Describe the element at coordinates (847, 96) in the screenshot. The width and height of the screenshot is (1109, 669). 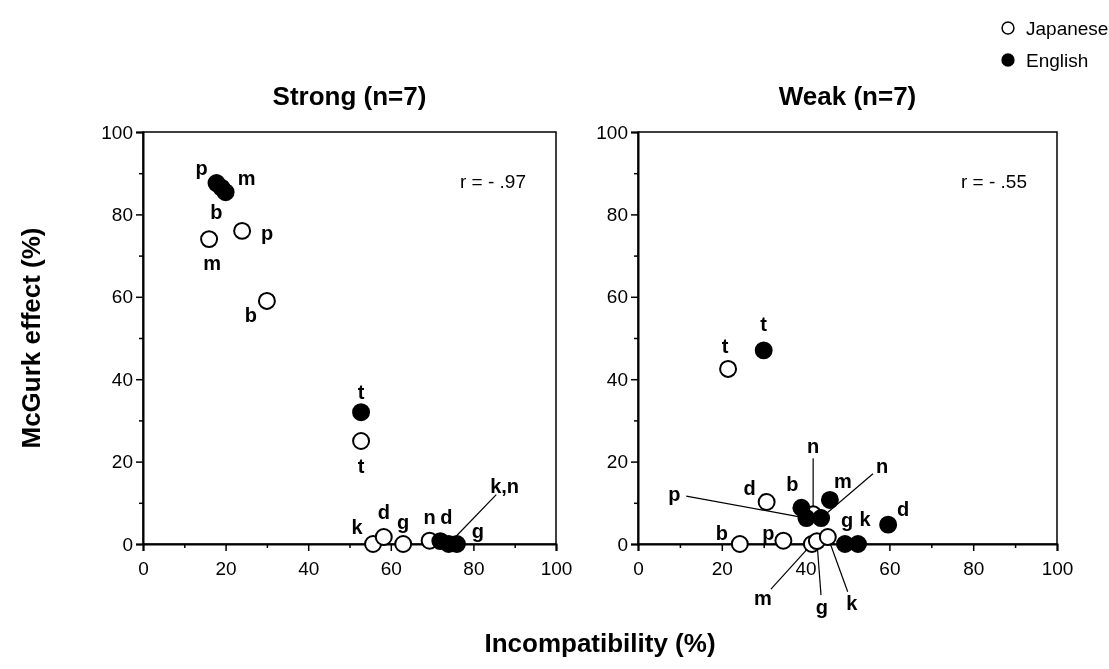
I see `chart-title: Weak (n=7)` at that location.